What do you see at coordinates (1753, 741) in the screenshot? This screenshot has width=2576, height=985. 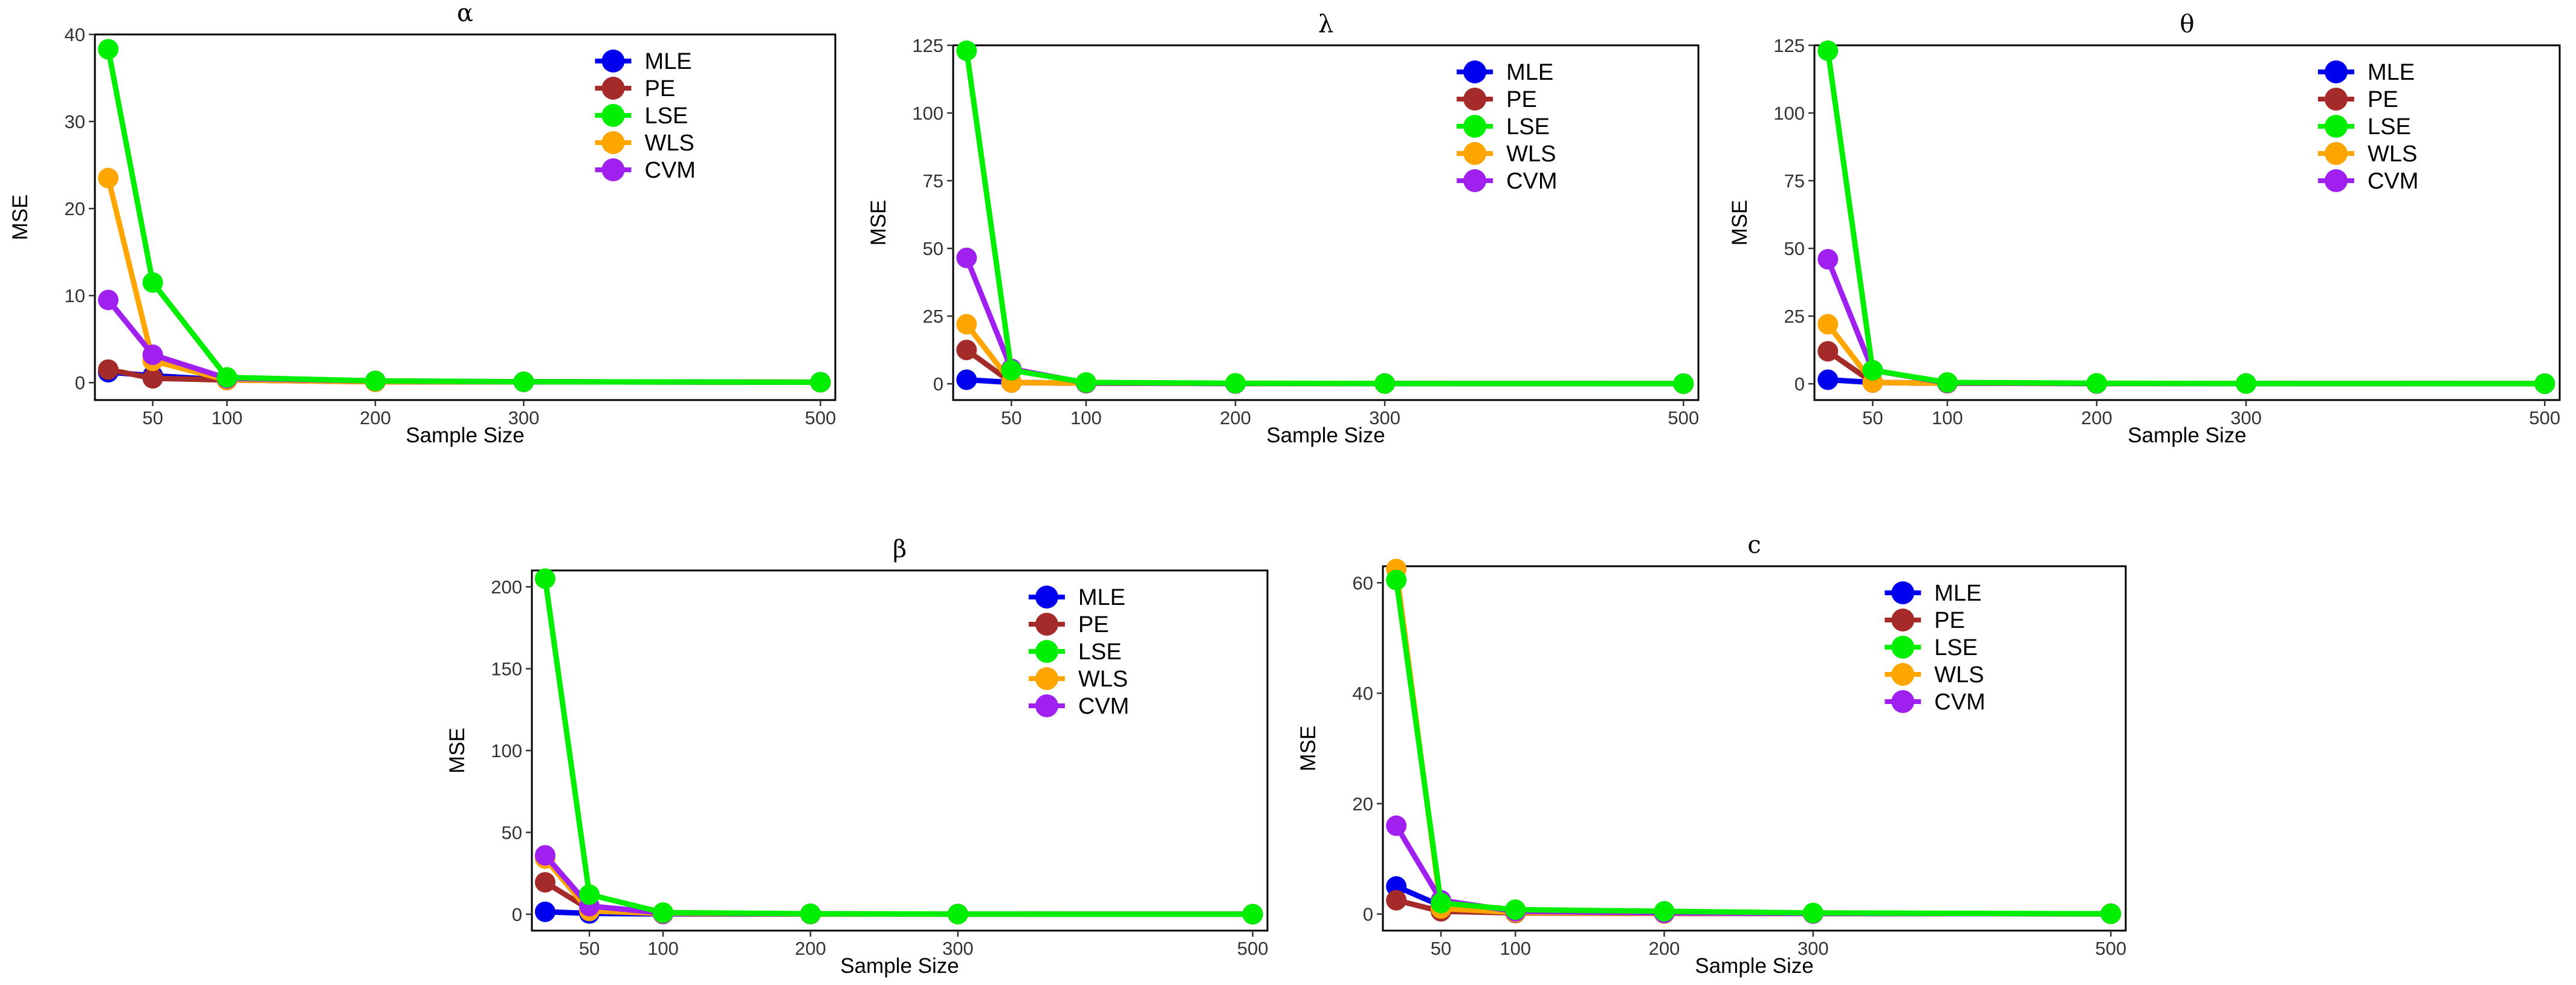 I see `series-wls` at bounding box center [1753, 741].